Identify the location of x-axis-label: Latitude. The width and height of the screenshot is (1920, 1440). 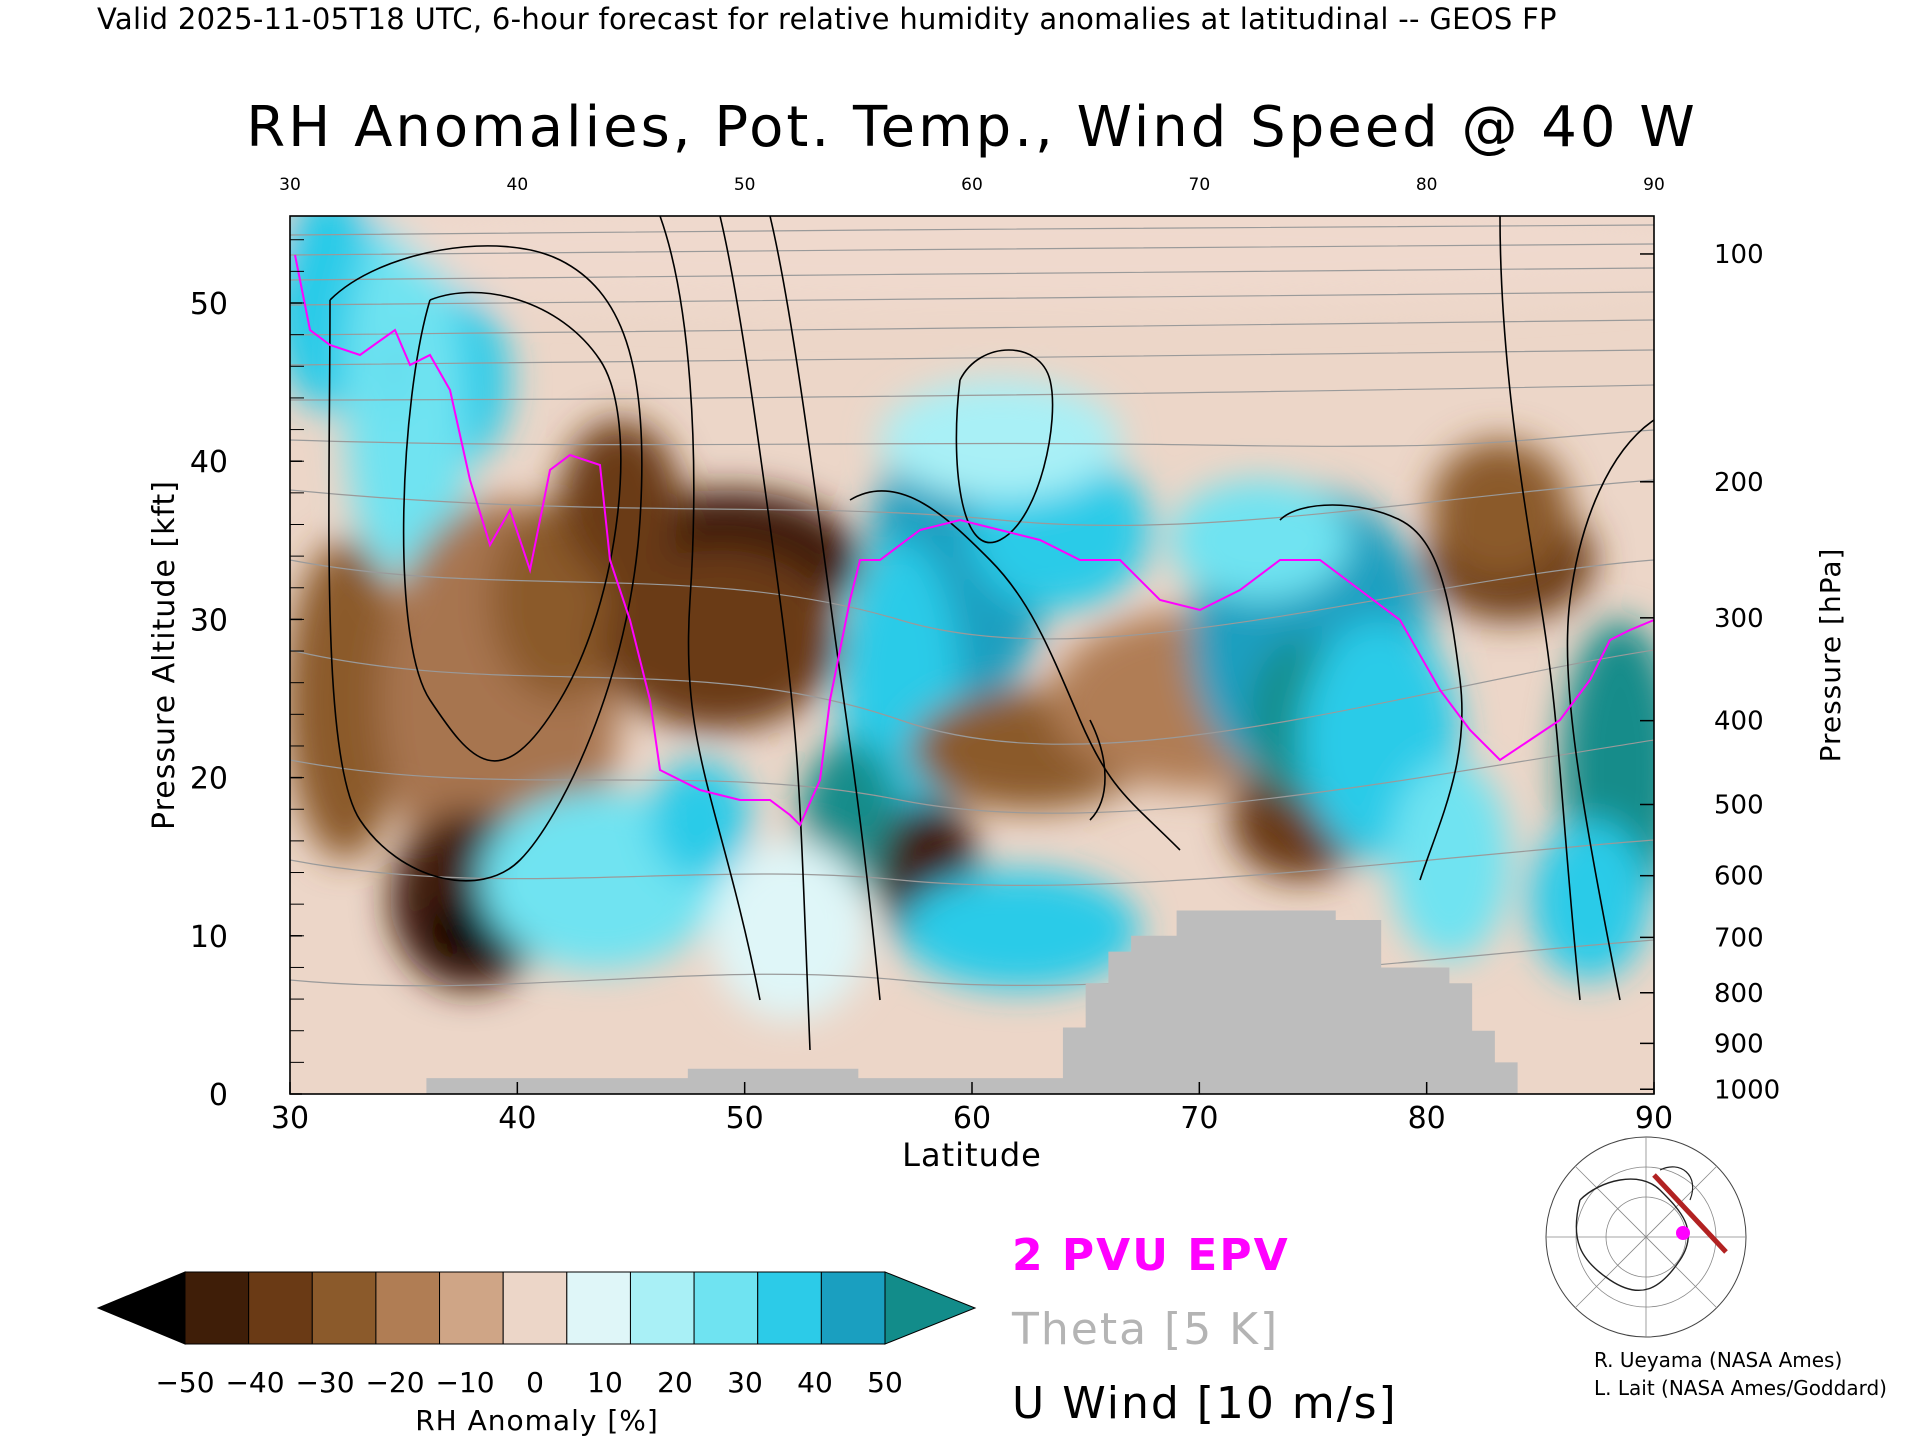
(972, 1155).